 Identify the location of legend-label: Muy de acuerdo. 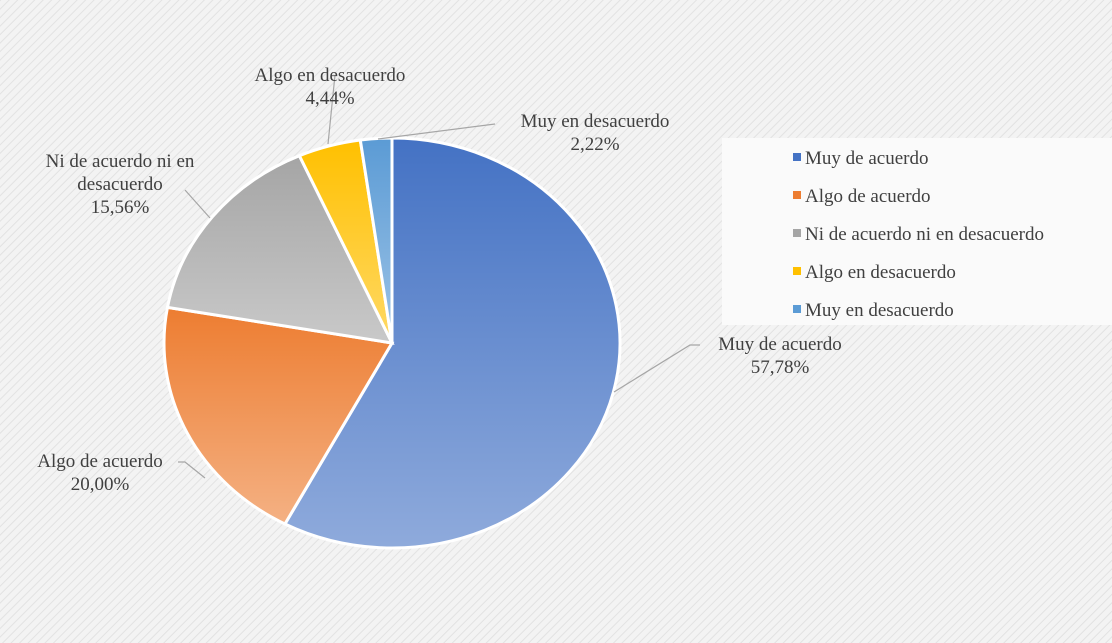
(867, 158).